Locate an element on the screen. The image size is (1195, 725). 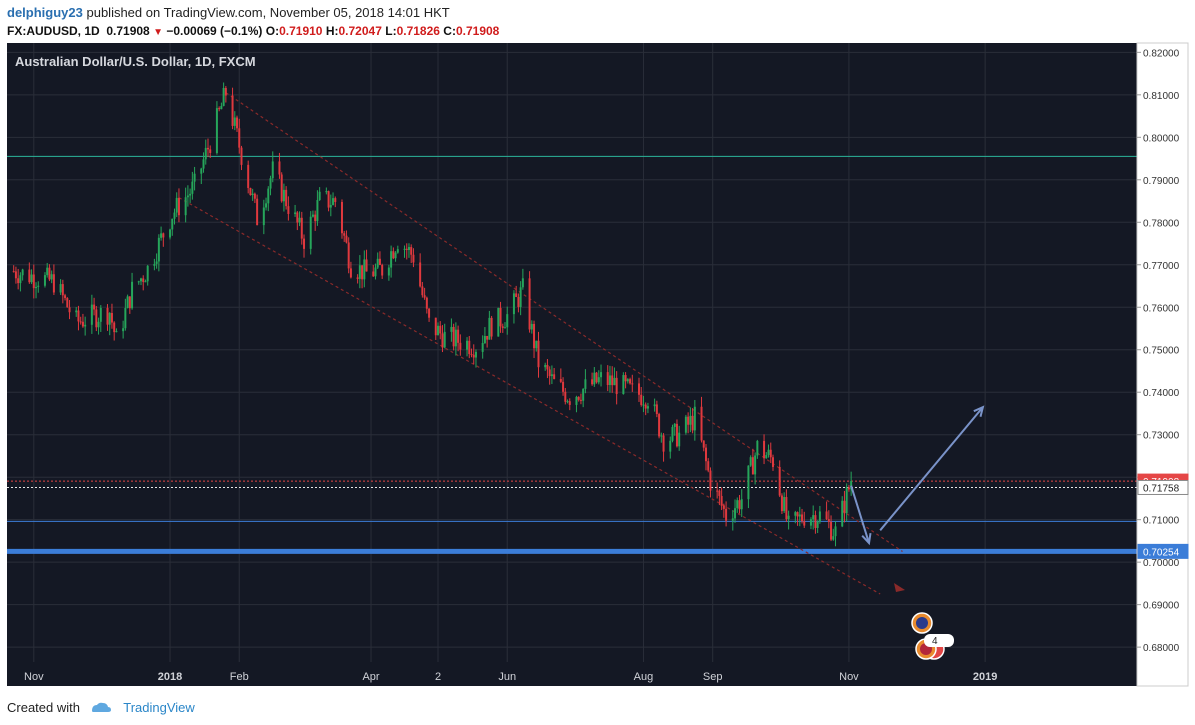
time-axis-ticks: Nov 2018 Feb Apr 2 Jun Aug Sep Nov 2019 is located at coordinates (510, 677).